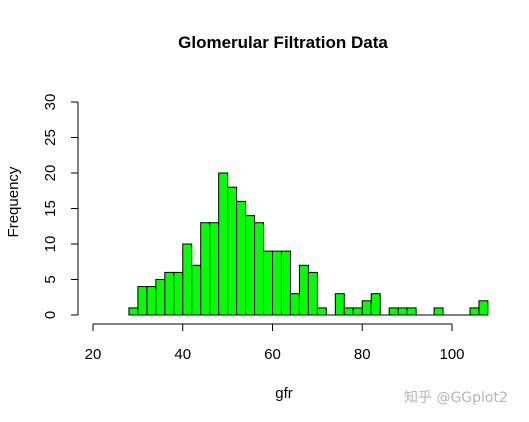 Image resolution: width=529 pixels, height=422 pixels. Describe the element at coordinates (50, 244) in the screenshot. I see `y-tick-label: 10` at that location.